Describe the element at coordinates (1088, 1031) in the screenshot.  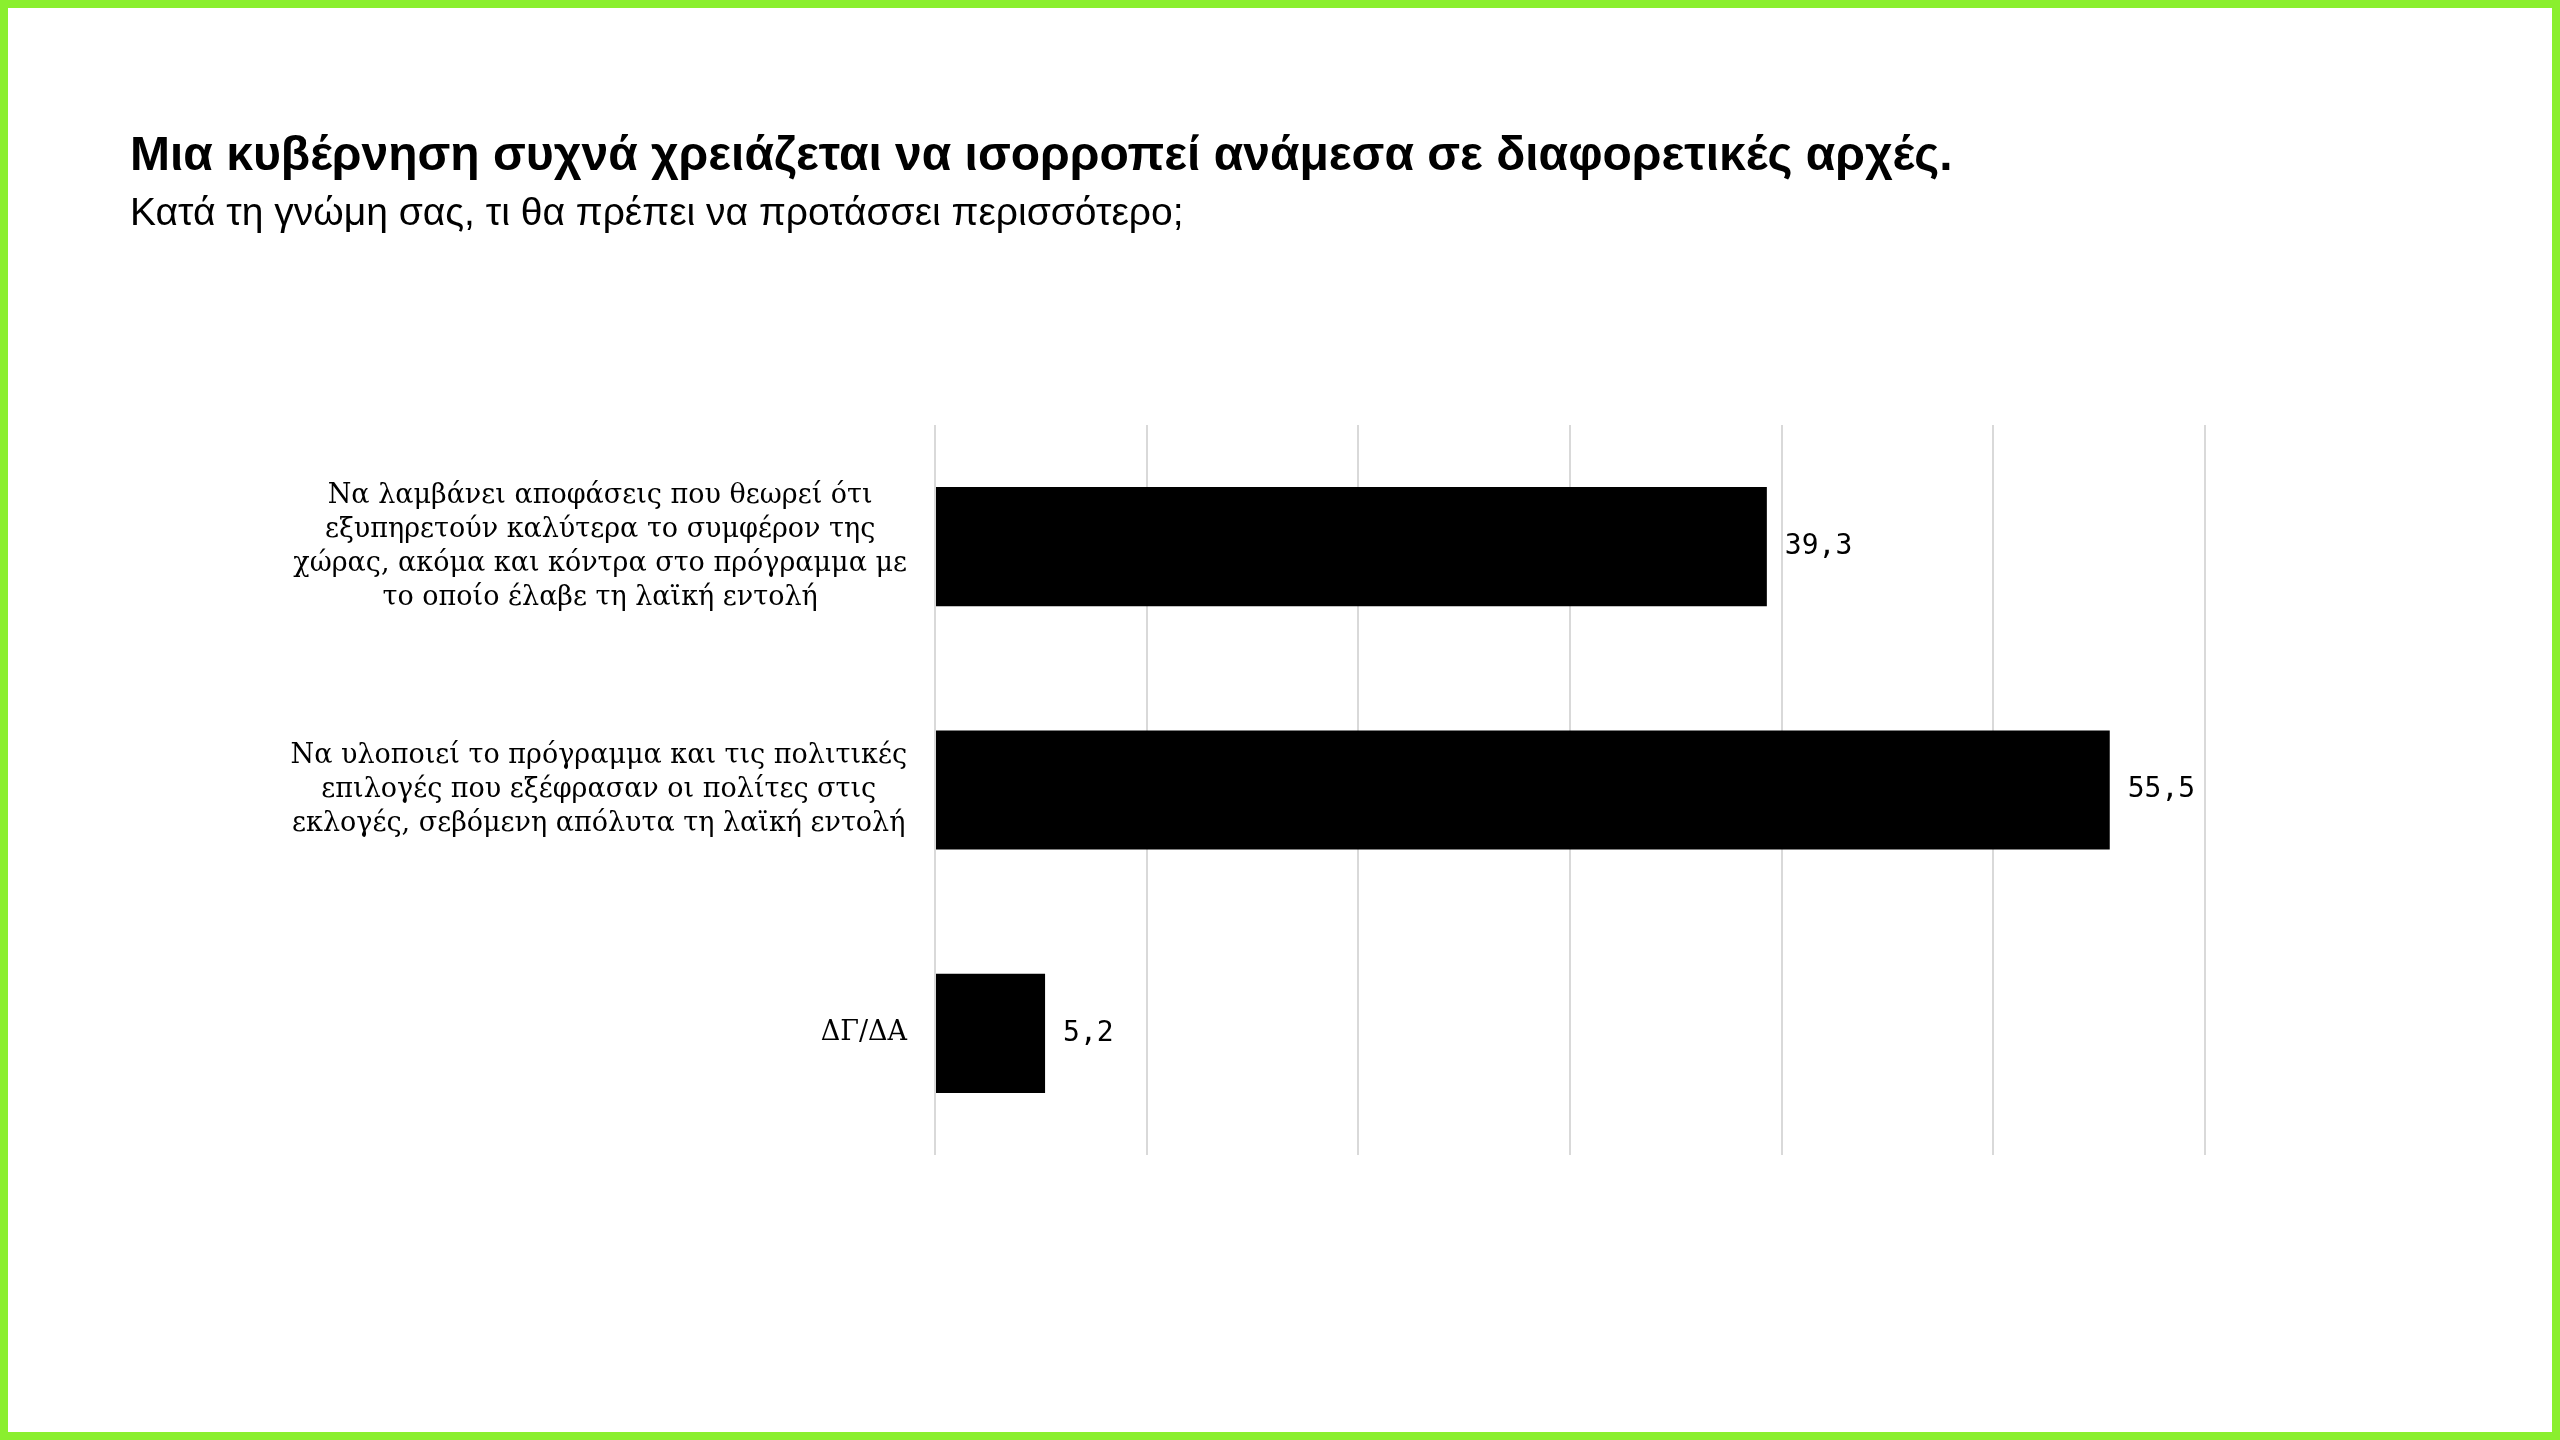
I see `data-label: 5,2` at that location.